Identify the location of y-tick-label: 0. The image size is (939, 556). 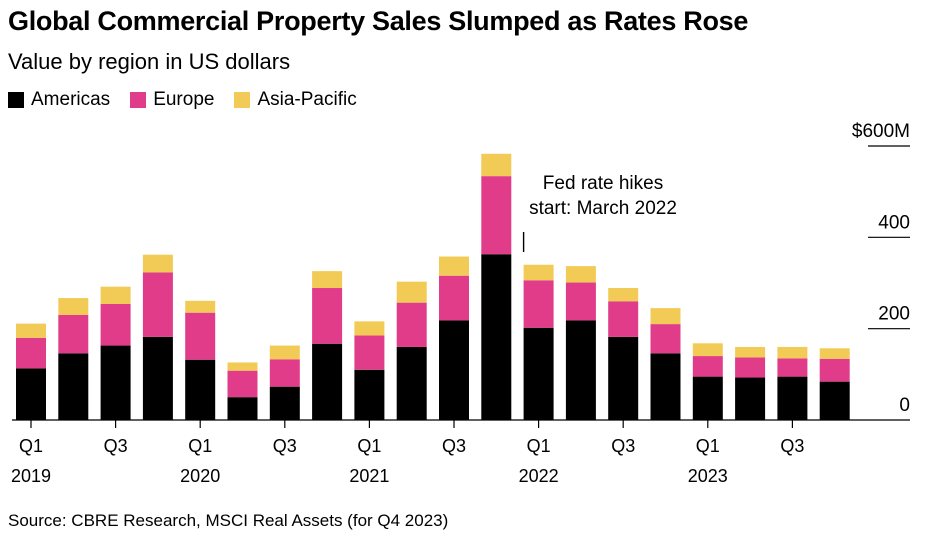
(904, 405).